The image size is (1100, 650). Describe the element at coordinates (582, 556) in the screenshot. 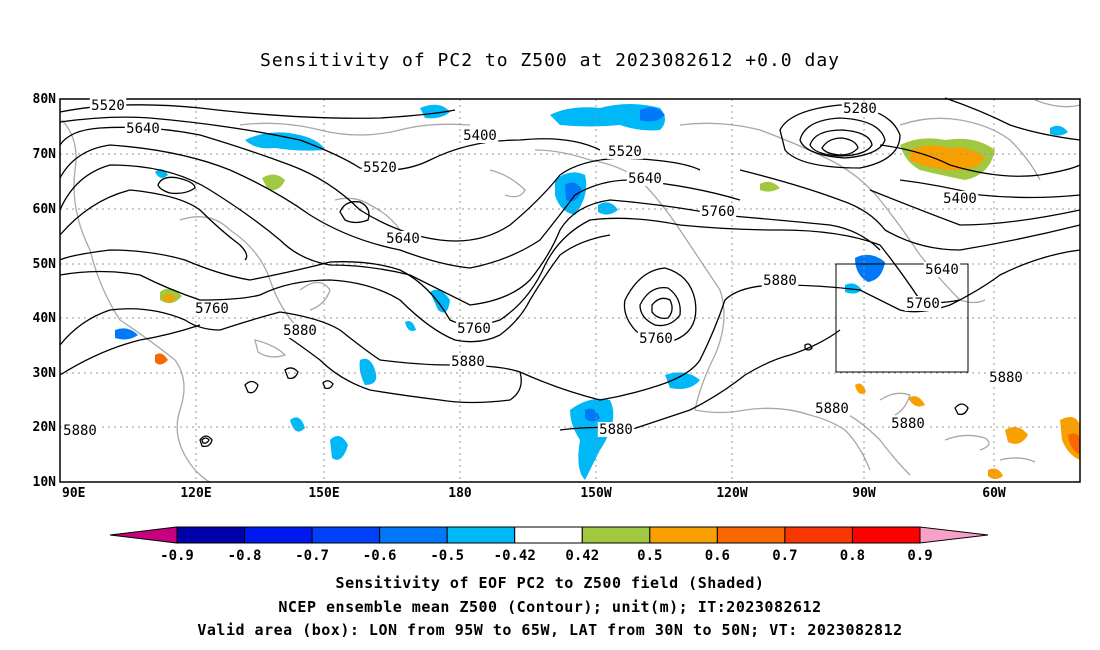

I see `colorbar-label: 0.42` at that location.